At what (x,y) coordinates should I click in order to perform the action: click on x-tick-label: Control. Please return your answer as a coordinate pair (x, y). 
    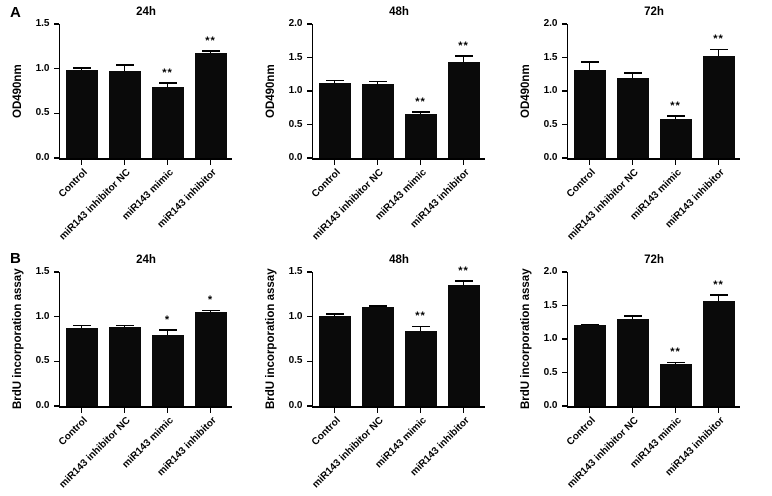
    Looking at the image, I should click on (581, 431).